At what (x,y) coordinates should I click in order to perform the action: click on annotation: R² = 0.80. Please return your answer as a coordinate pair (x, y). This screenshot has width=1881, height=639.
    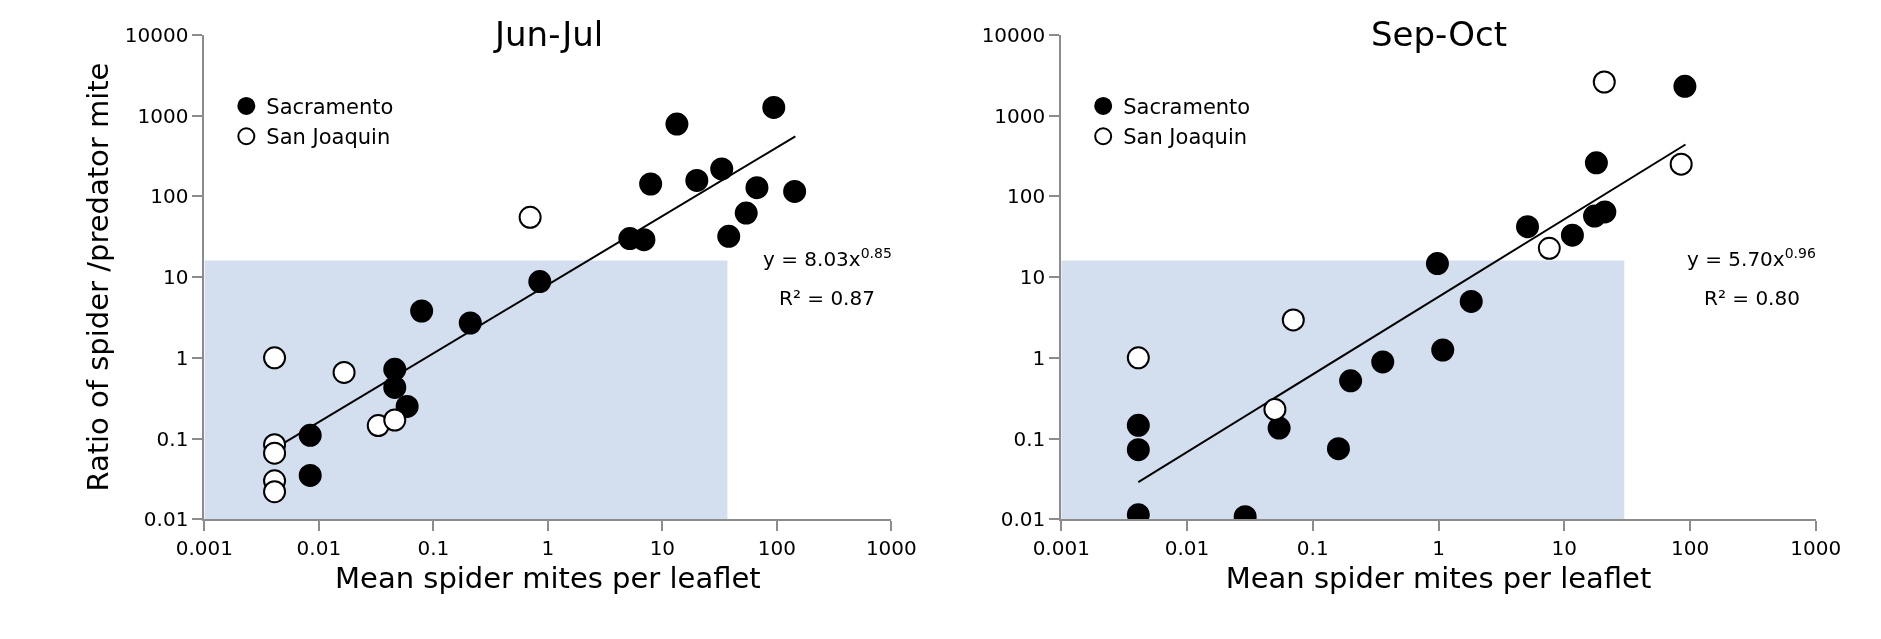
    Looking at the image, I should click on (1752, 298).